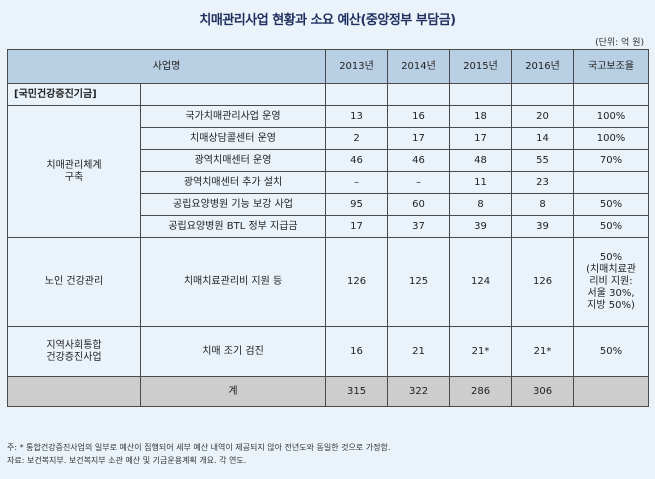 Image resolution: width=655 pixels, height=479 pixels. I want to click on cell-value: 48, so click(481, 160).